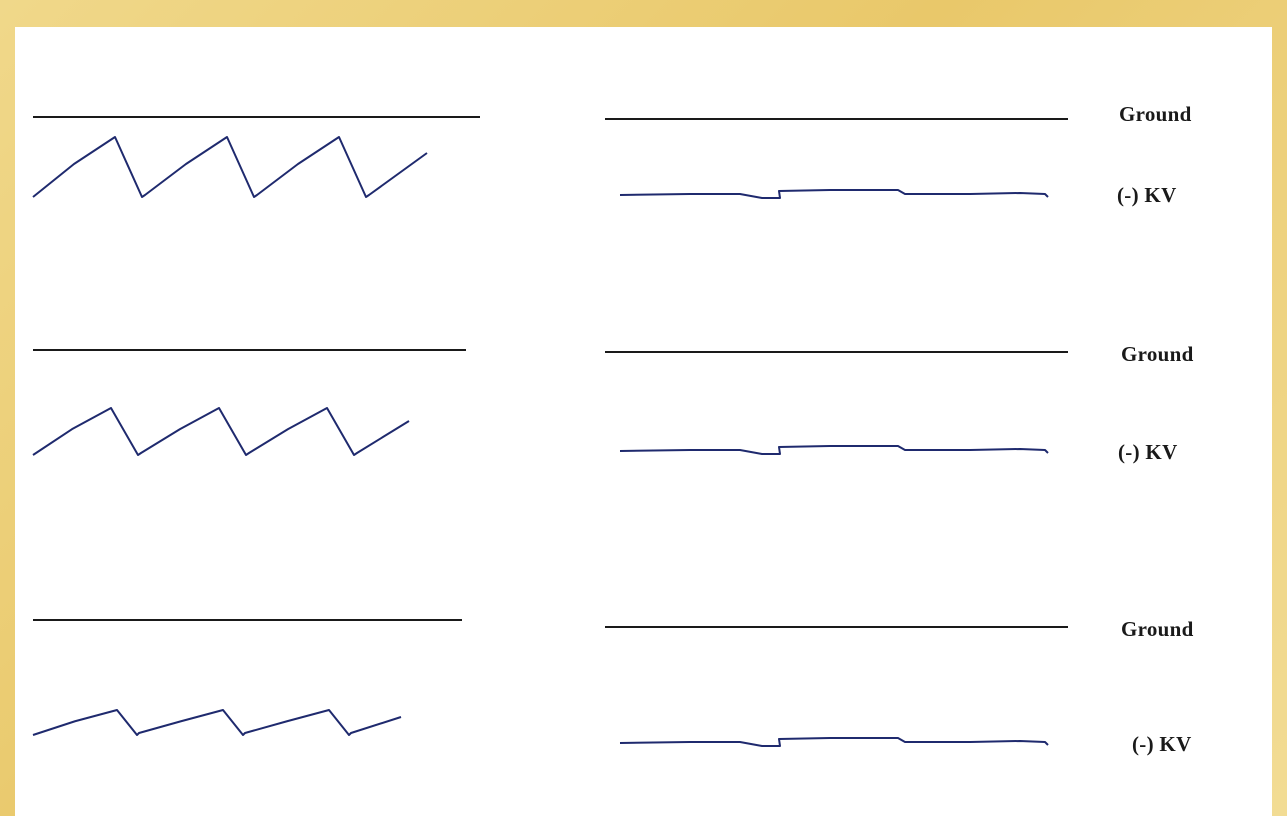  I want to click on kv-label-3: (-) KV, so click(1162, 744).